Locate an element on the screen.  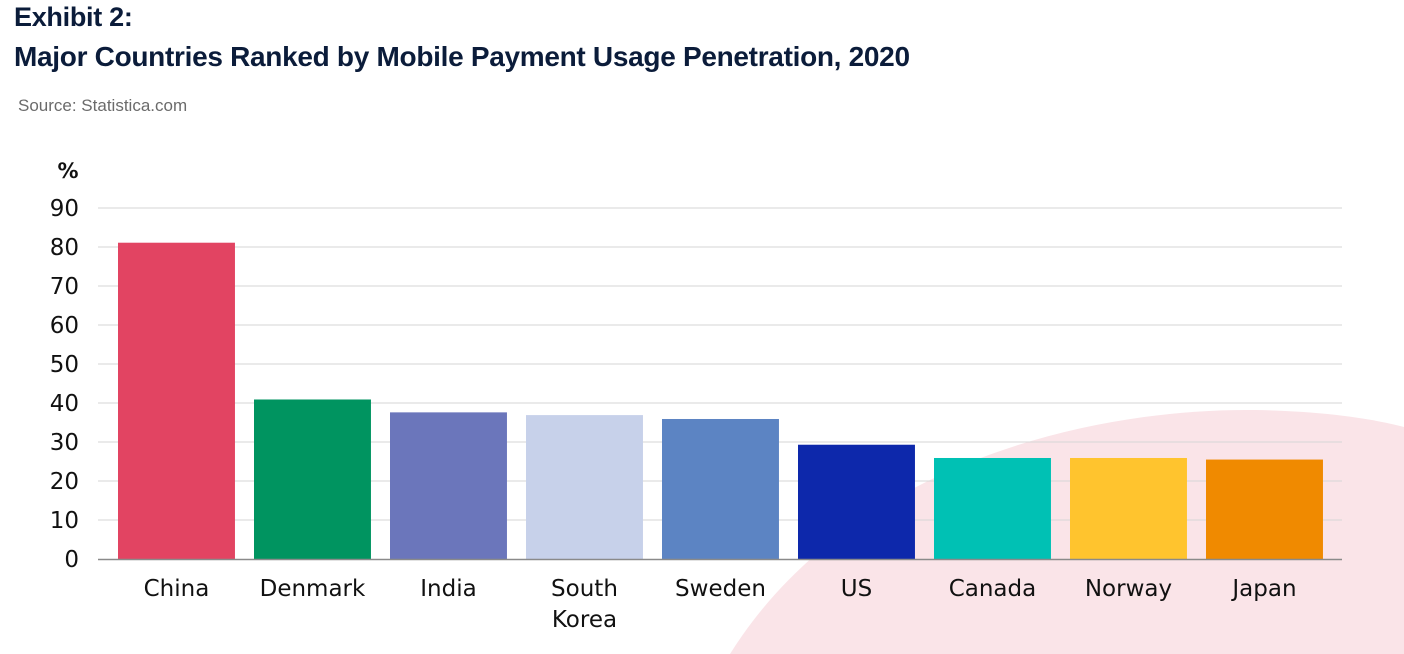
y-tick-labels: 0 10 20 30 40 50 60 70 80 90 is located at coordinates (64, 384).